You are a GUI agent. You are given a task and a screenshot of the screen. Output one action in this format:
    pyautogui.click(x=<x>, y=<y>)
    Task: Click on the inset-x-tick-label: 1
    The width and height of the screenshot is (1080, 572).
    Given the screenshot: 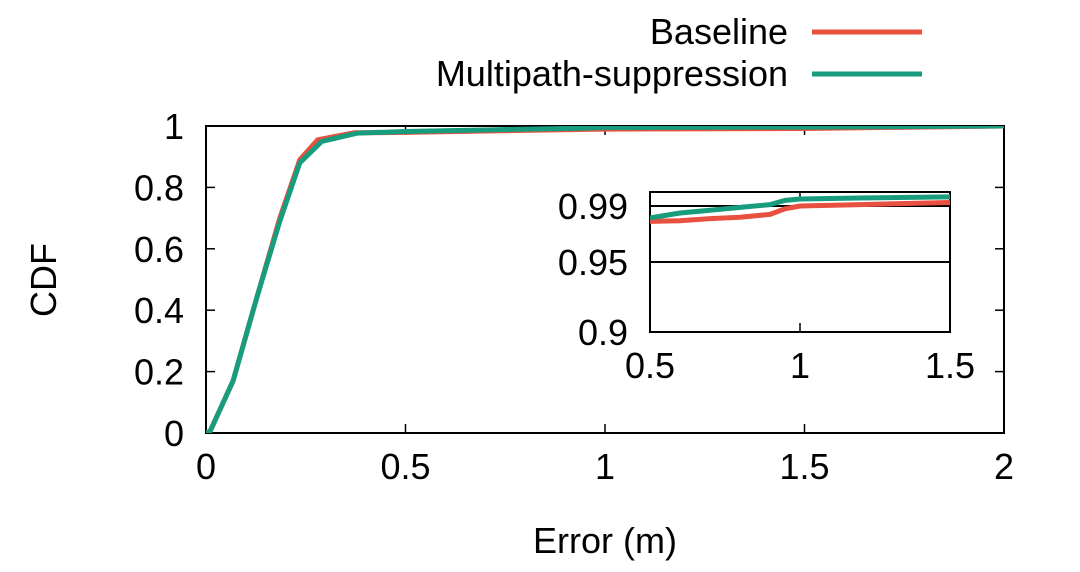 What is the action you would take?
    pyautogui.click(x=800, y=365)
    